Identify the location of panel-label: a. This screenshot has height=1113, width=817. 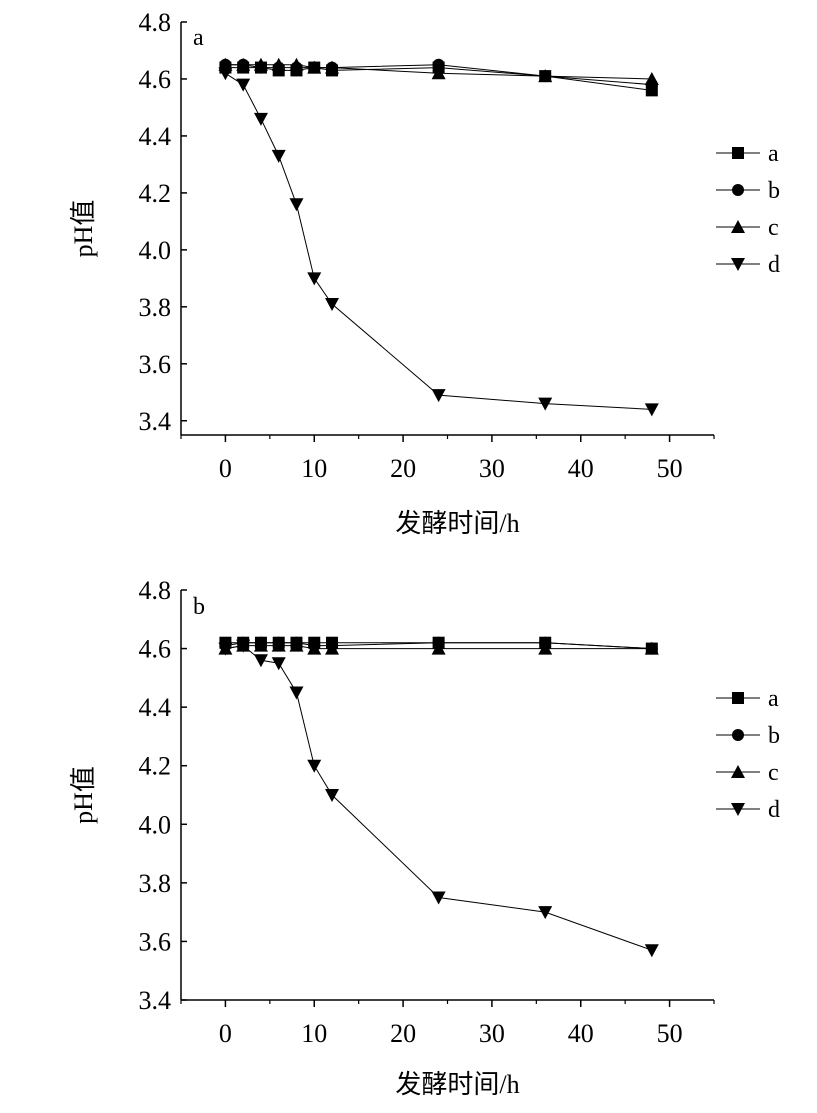
(198, 38).